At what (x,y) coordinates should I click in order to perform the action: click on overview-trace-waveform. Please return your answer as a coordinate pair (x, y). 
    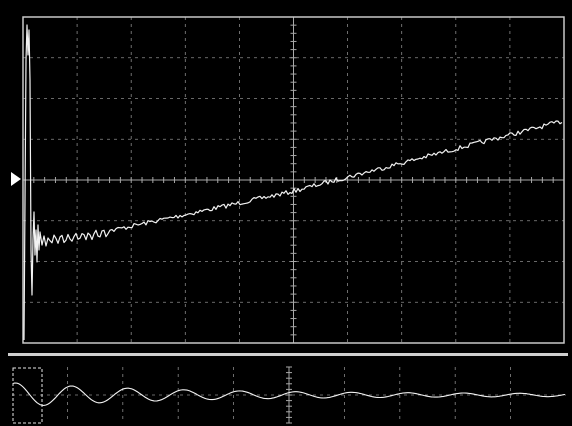
    Looking at the image, I should click on (289, 394).